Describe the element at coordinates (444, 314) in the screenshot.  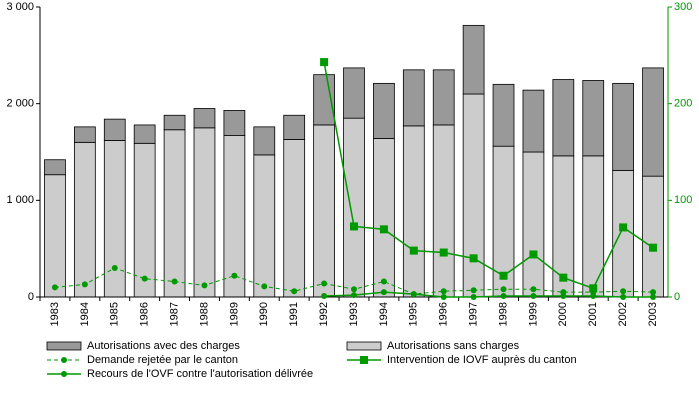
I see `x-tick-label: 1996` at that location.